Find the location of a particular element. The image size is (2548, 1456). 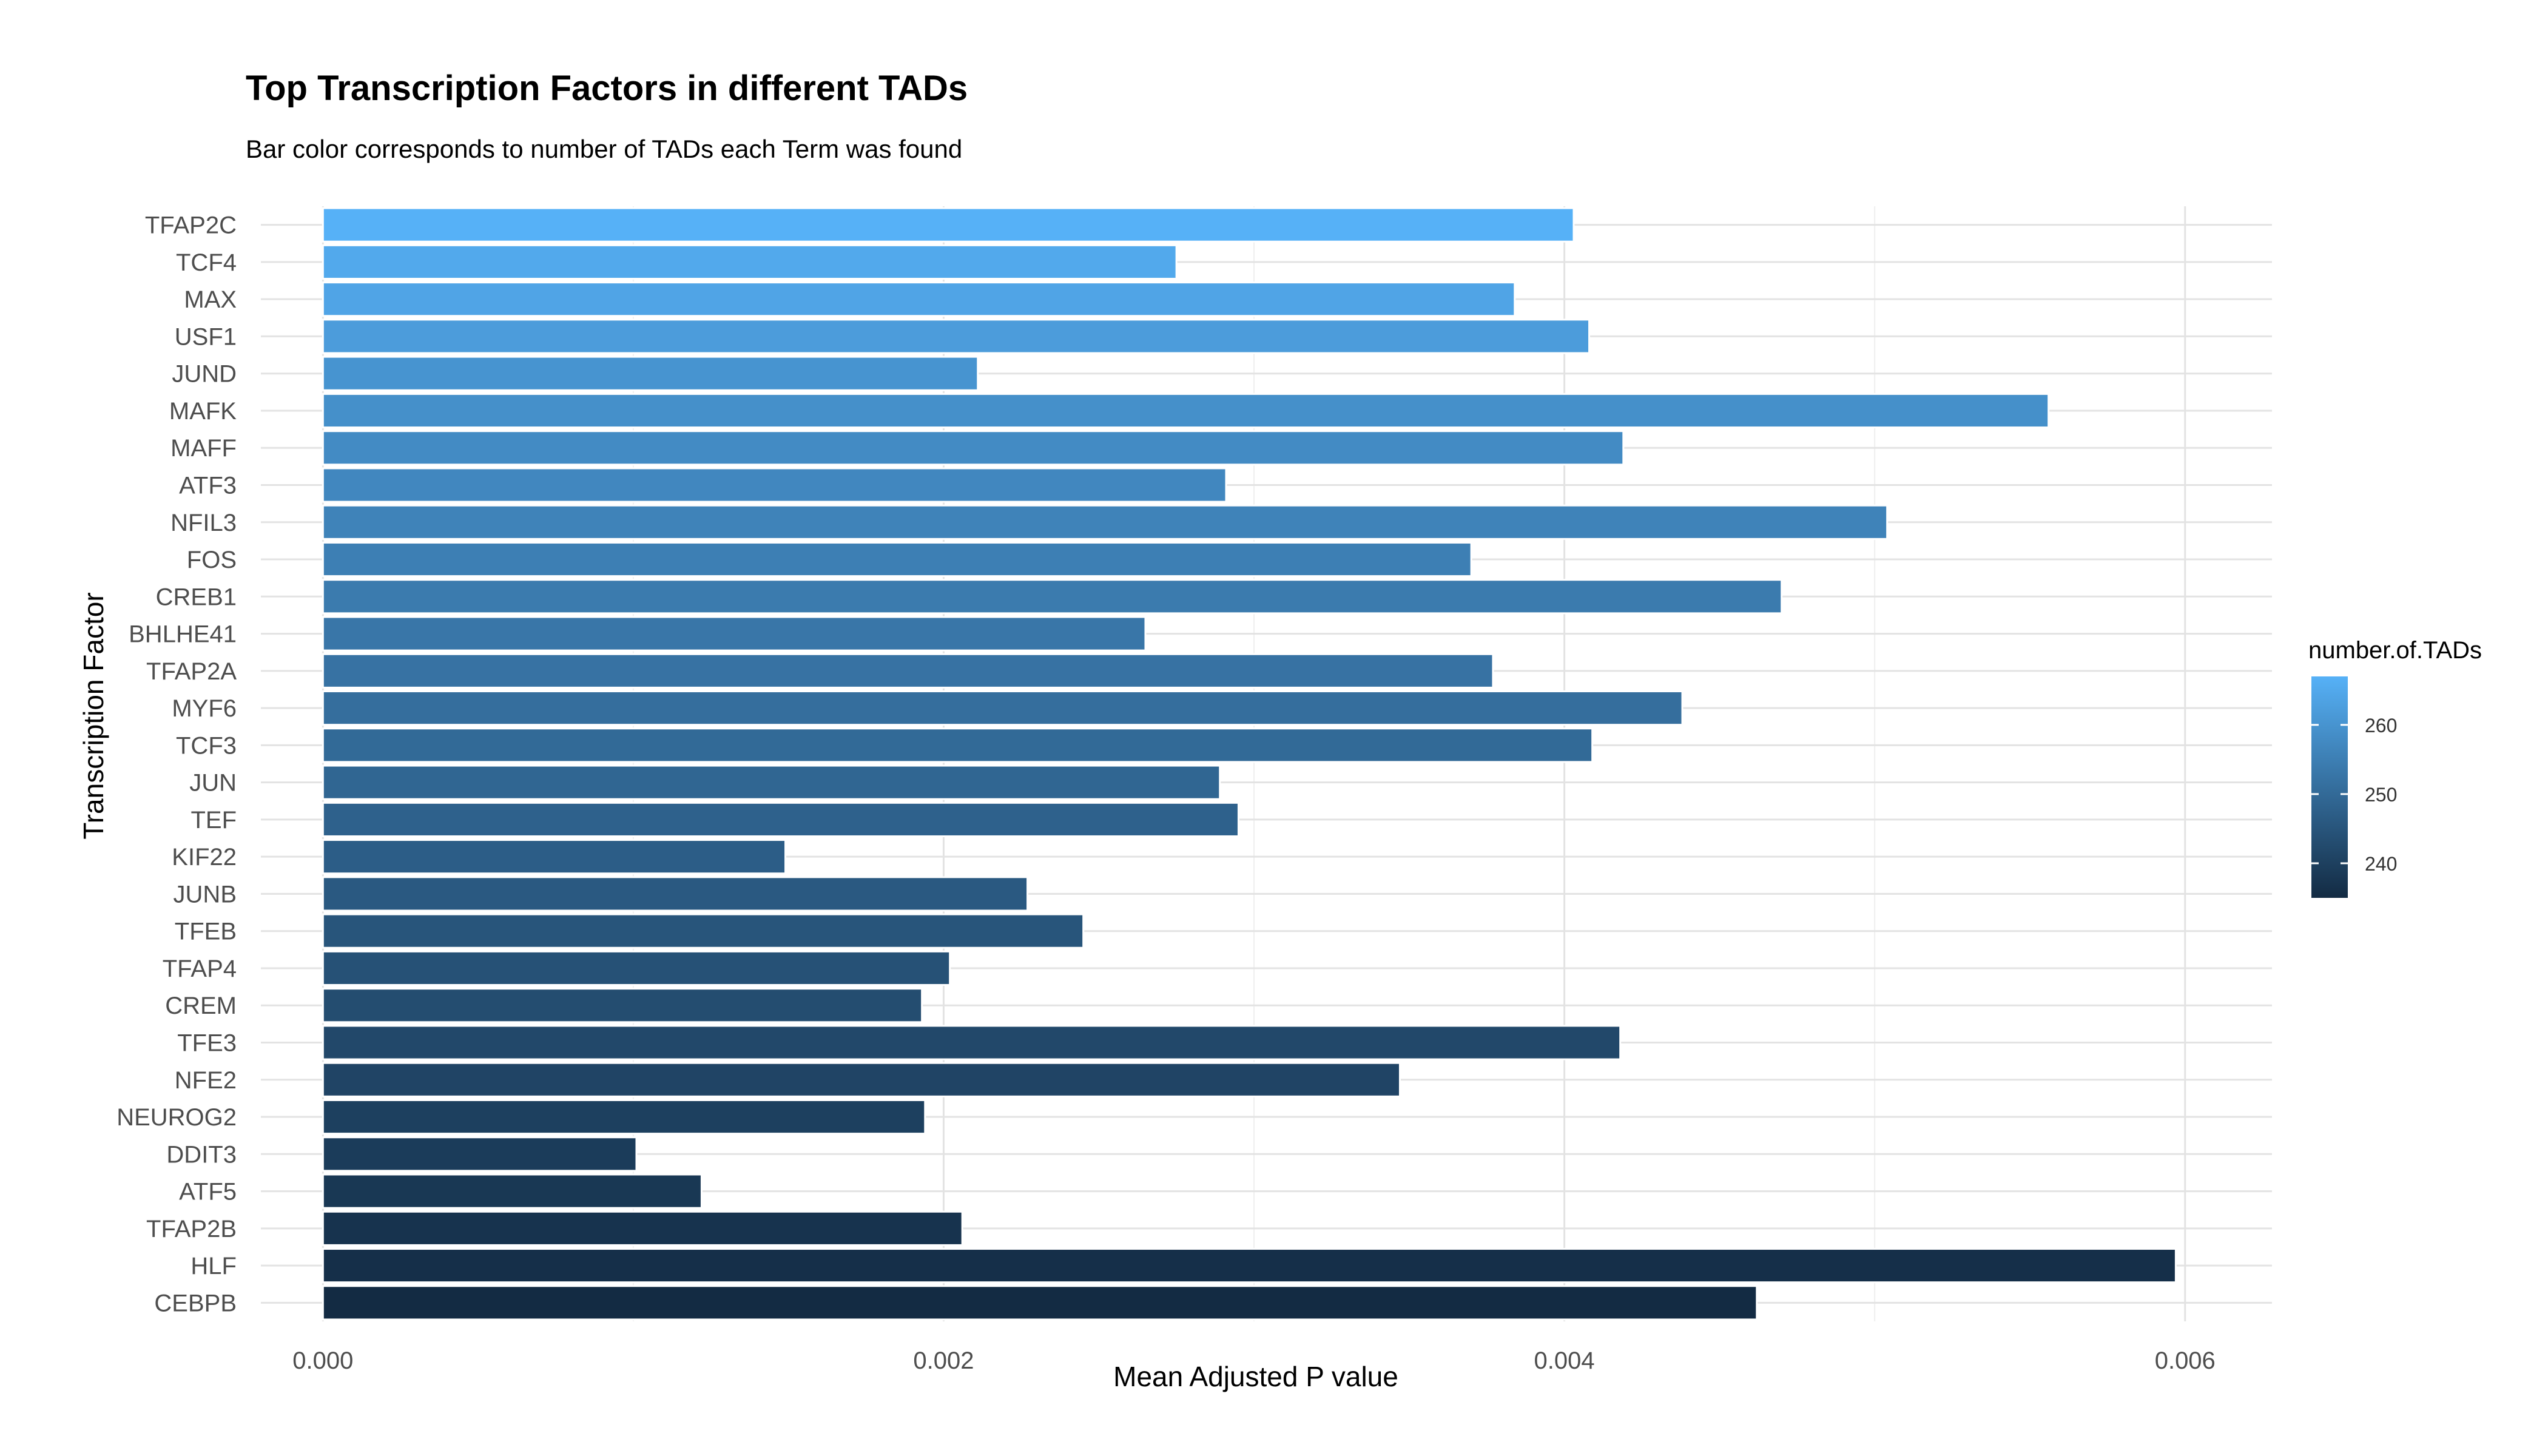

bar-tfap4 is located at coordinates (636, 968).